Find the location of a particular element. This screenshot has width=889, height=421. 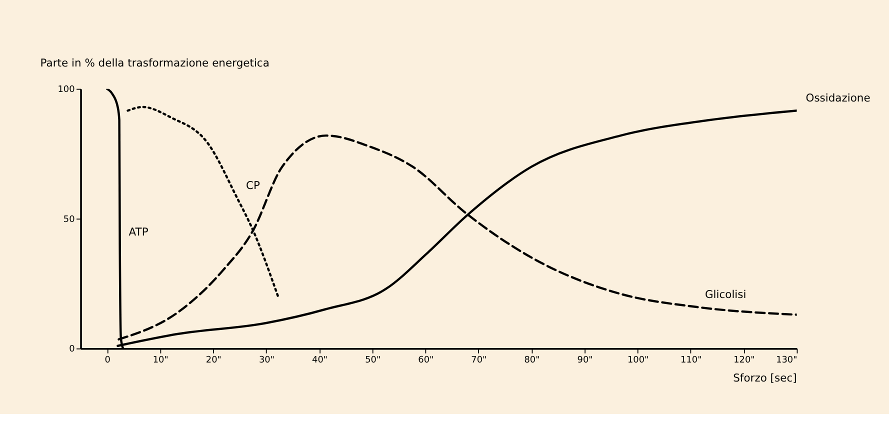

x-tick-label: 90" is located at coordinates (585, 360).